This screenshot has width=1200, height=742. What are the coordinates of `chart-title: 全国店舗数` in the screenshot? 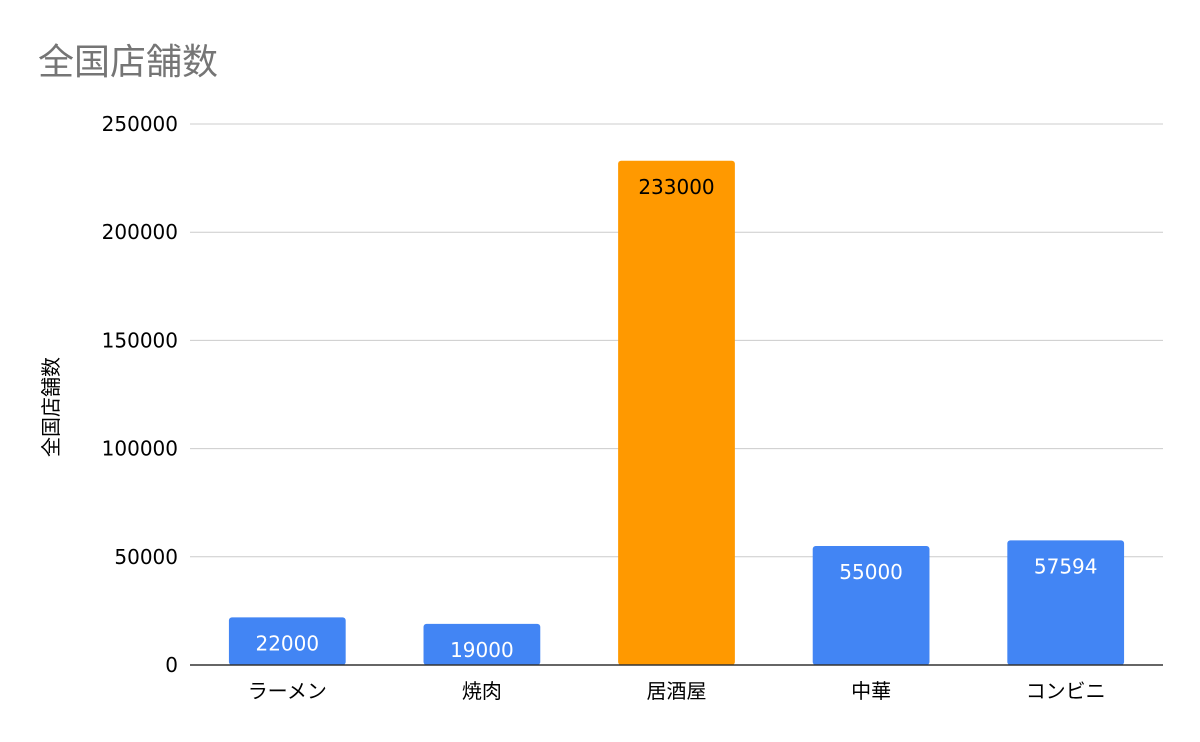 It's located at (128, 62).